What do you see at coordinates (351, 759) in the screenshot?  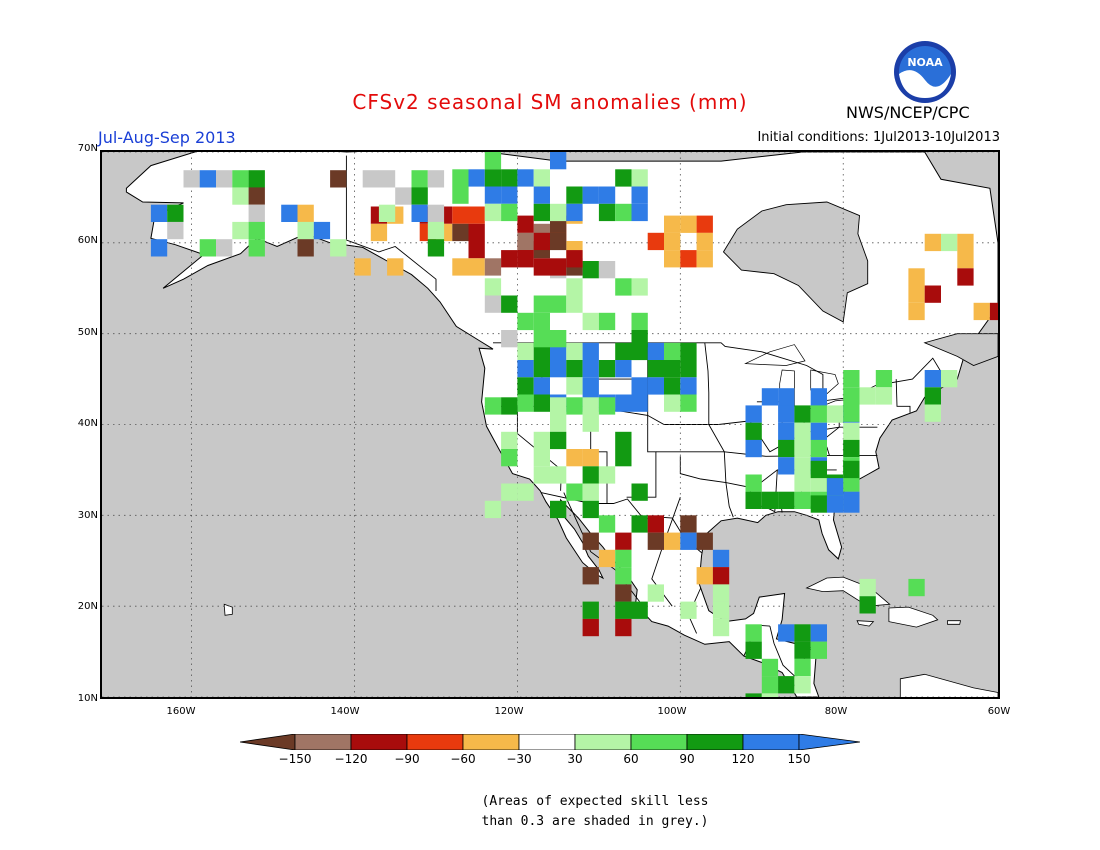 I see `colorbar-label: −120` at bounding box center [351, 759].